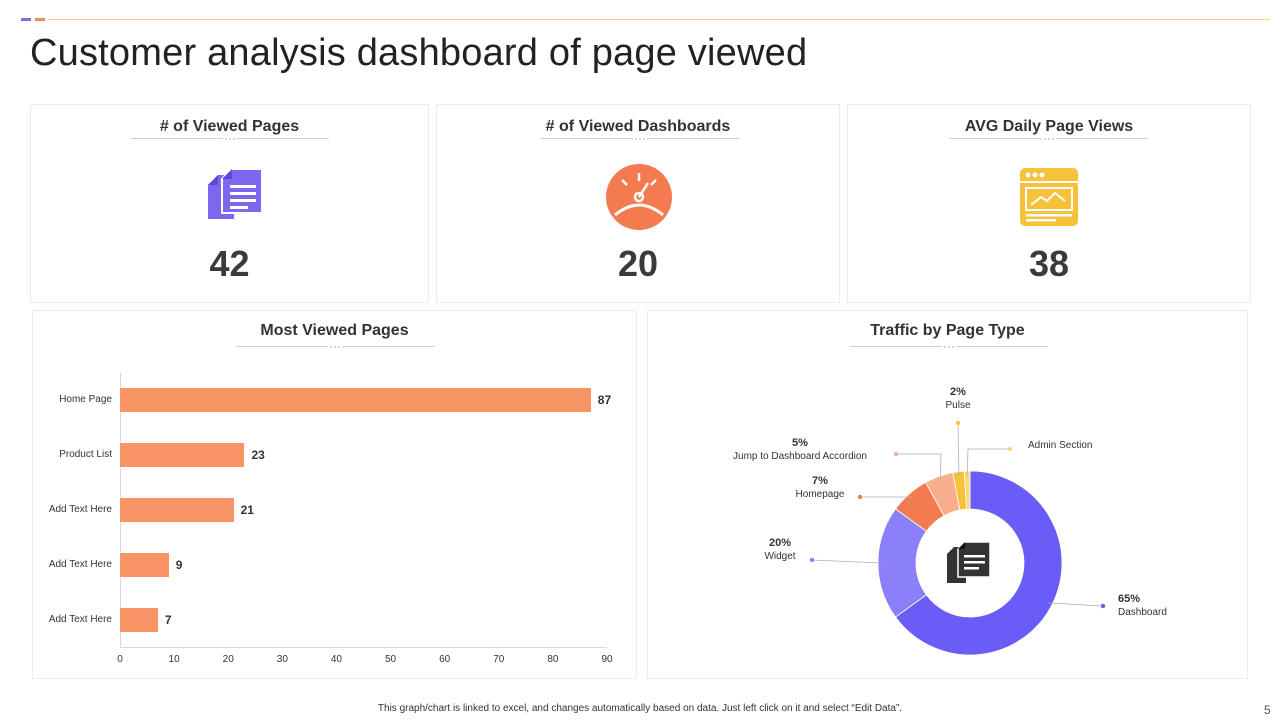 The width and height of the screenshot is (1280, 720). I want to click on bar-category-label: Home Page, so click(85, 399).